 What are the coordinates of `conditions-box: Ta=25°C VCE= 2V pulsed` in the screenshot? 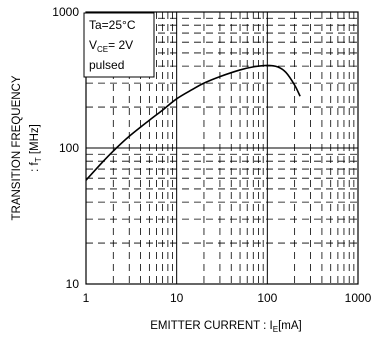 It's located at (119, 45).